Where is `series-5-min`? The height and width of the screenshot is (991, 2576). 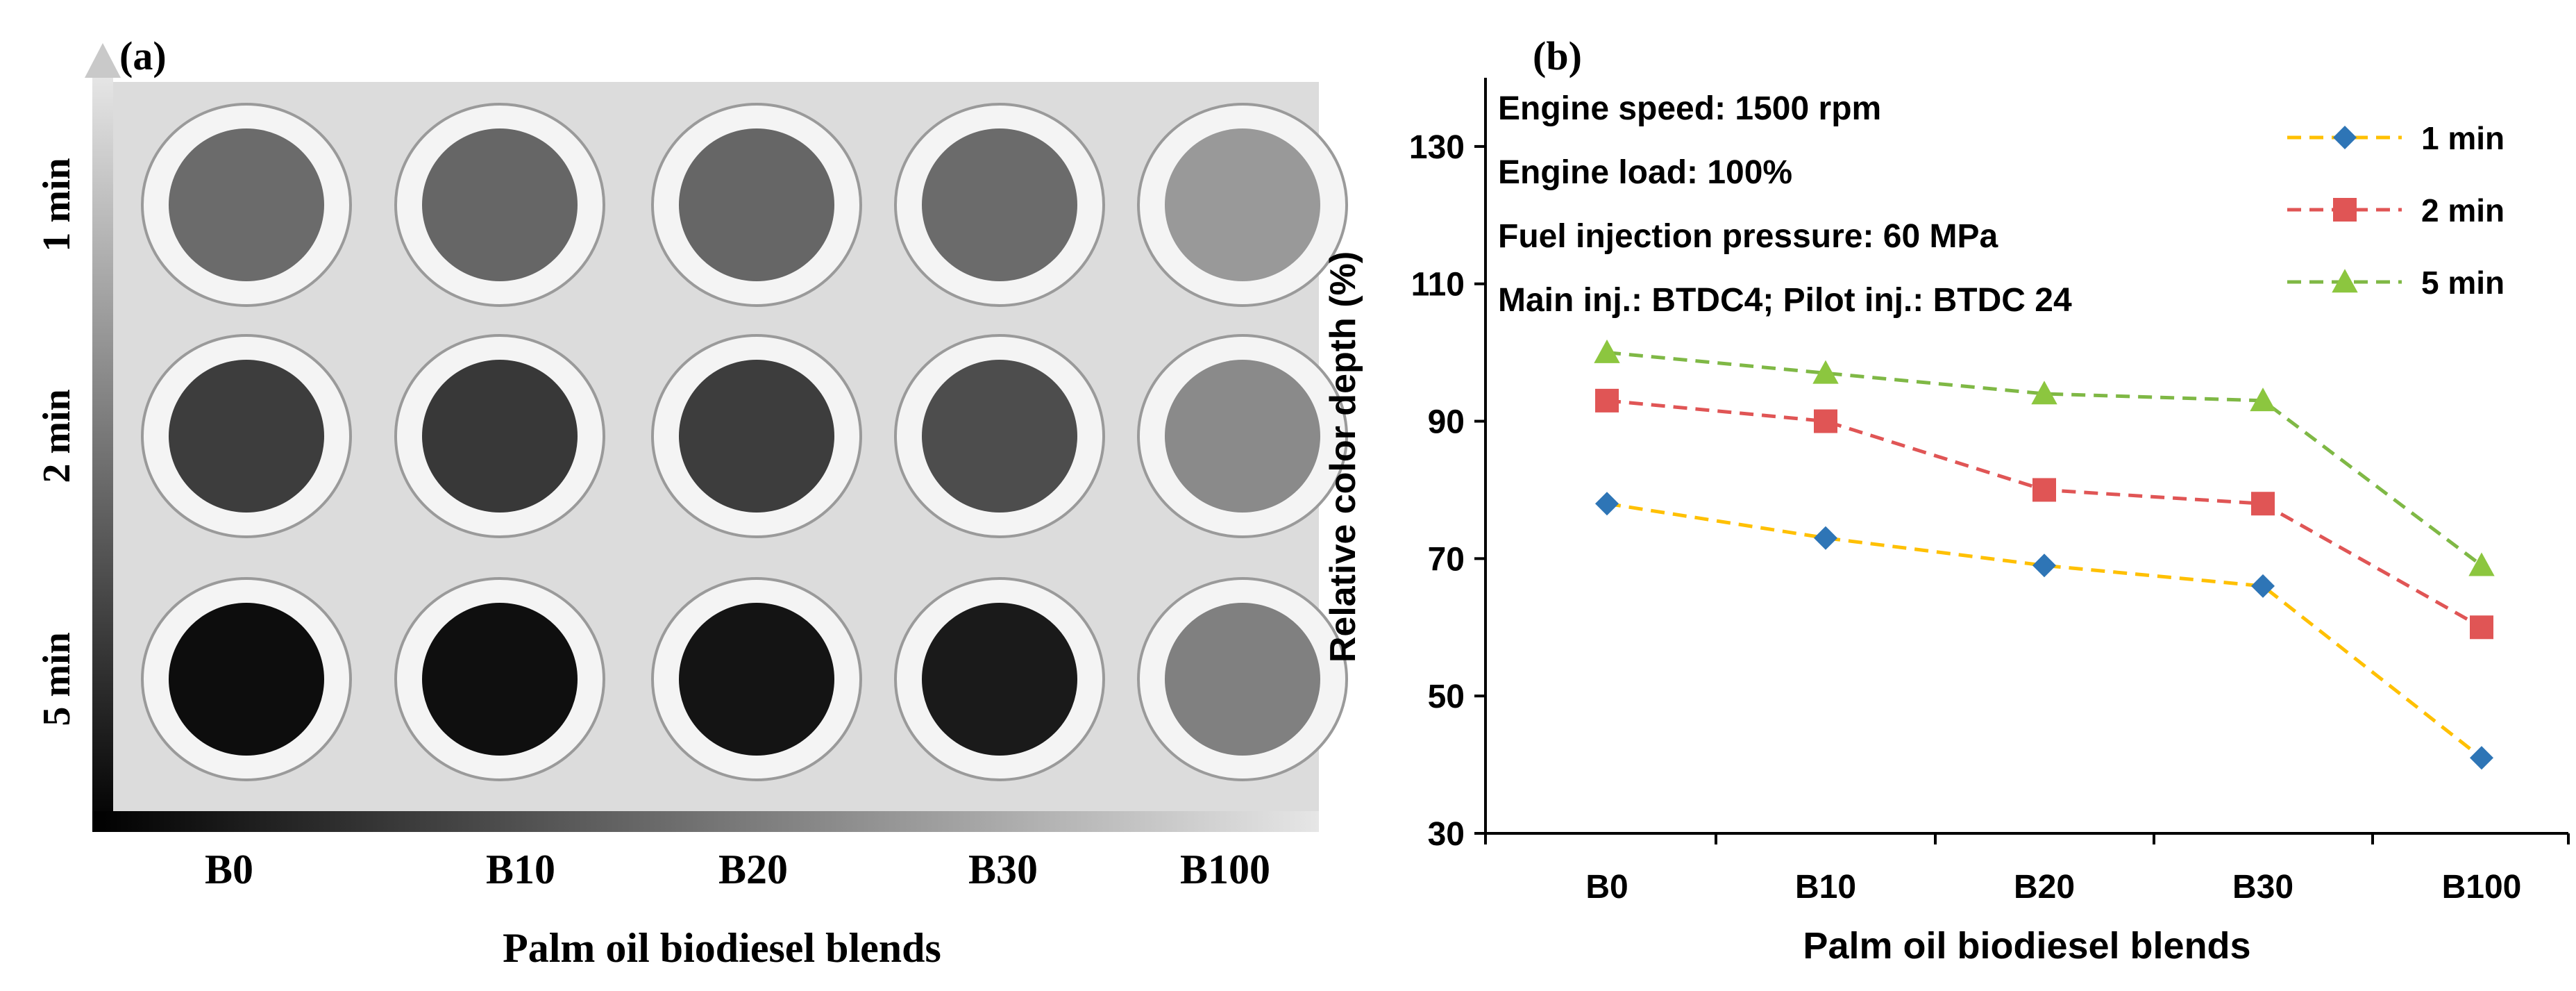
series-5-min is located at coordinates (2044, 457).